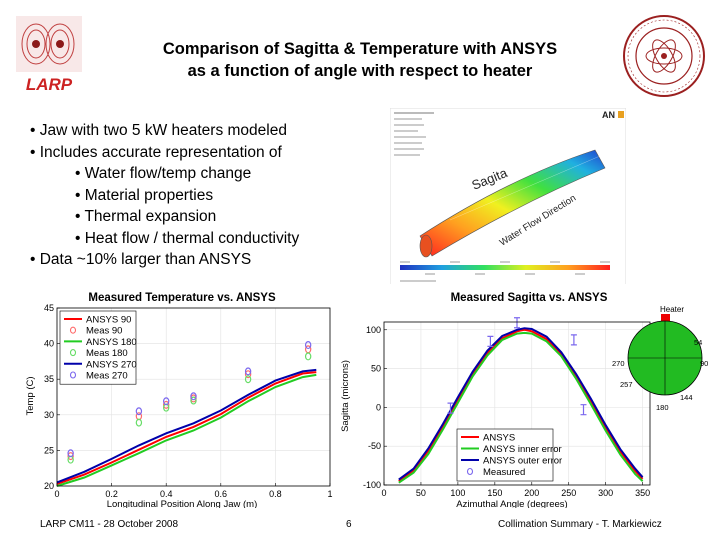 Image resolution: width=720 pixels, height=540 pixels. What do you see at coordinates (49, 415) in the screenshot?
I see `y-tick-label: 30` at bounding box center [49, 415].